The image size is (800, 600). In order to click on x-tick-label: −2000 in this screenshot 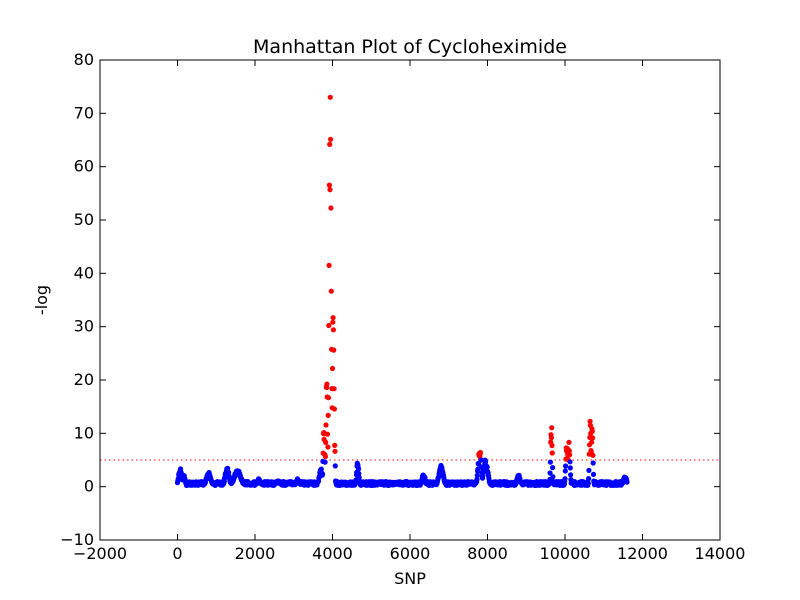, I will do `click(100, 553)`.